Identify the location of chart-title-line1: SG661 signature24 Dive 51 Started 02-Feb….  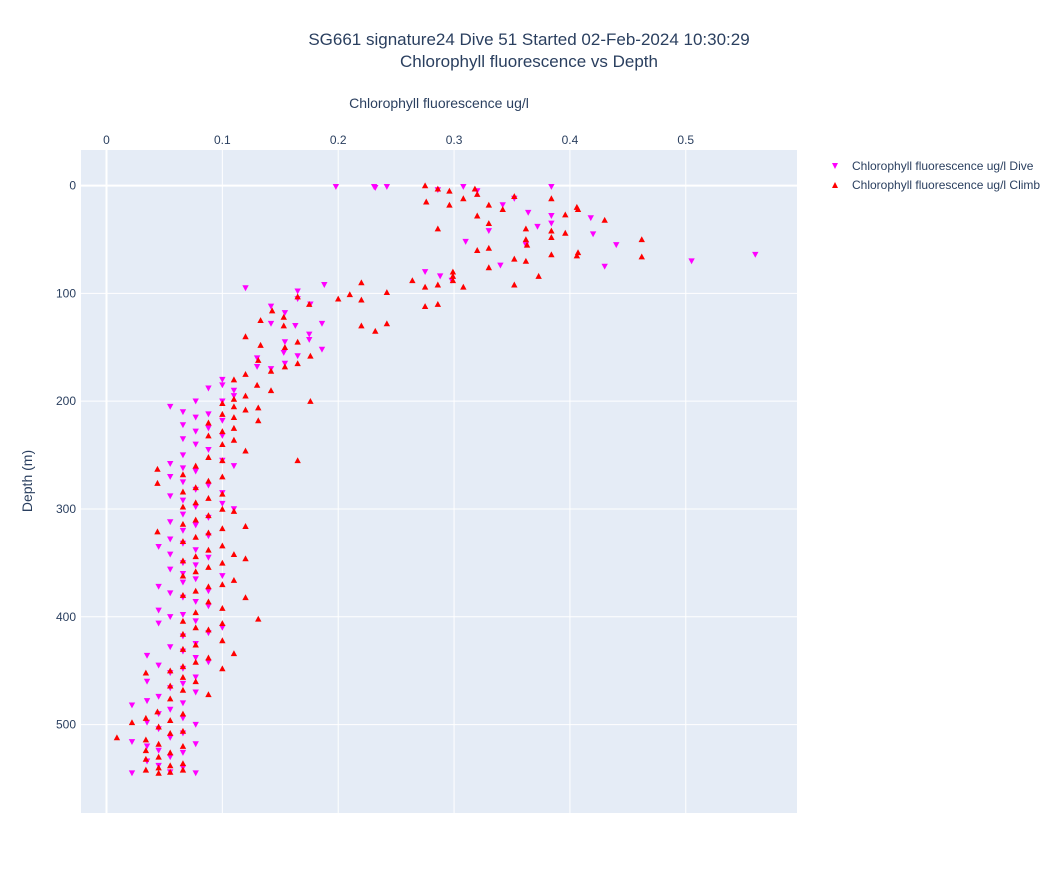
(529, 39).